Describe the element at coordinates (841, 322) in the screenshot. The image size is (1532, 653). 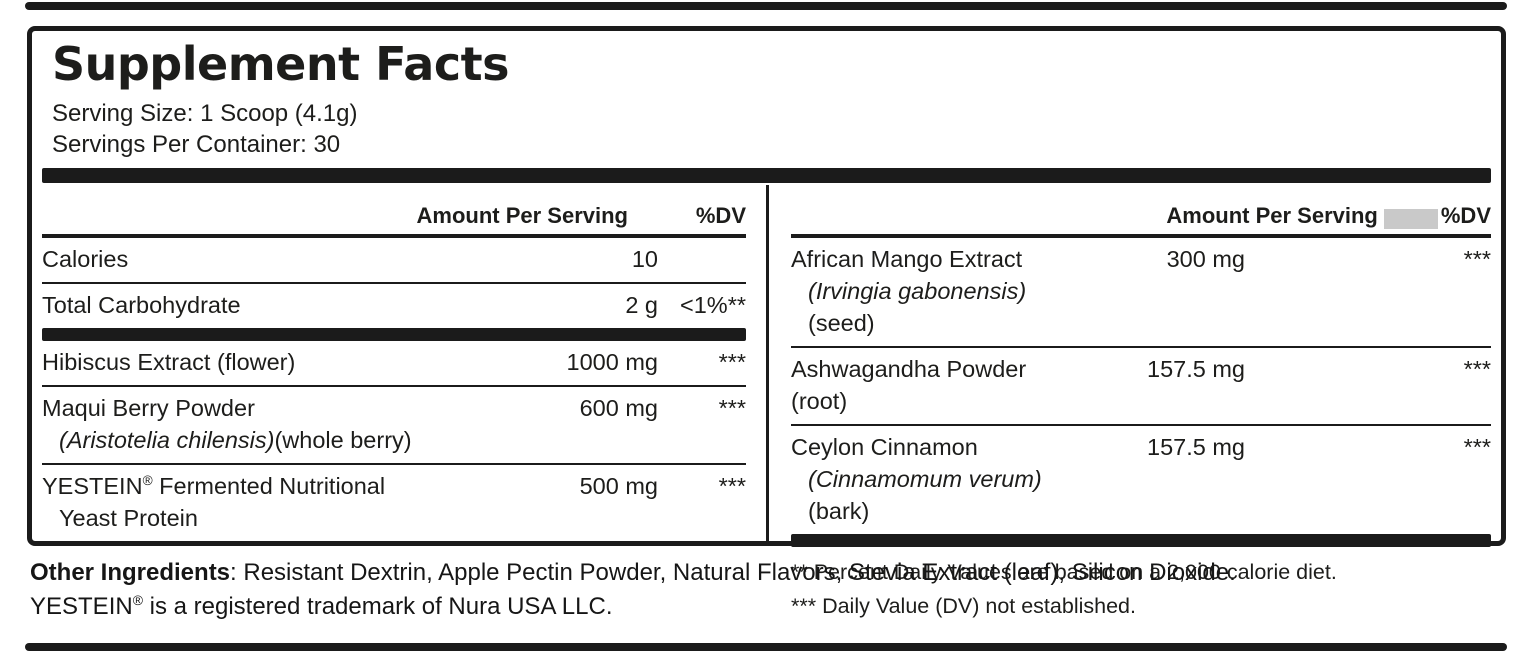
I see `plant-part: (seed)` at that location.